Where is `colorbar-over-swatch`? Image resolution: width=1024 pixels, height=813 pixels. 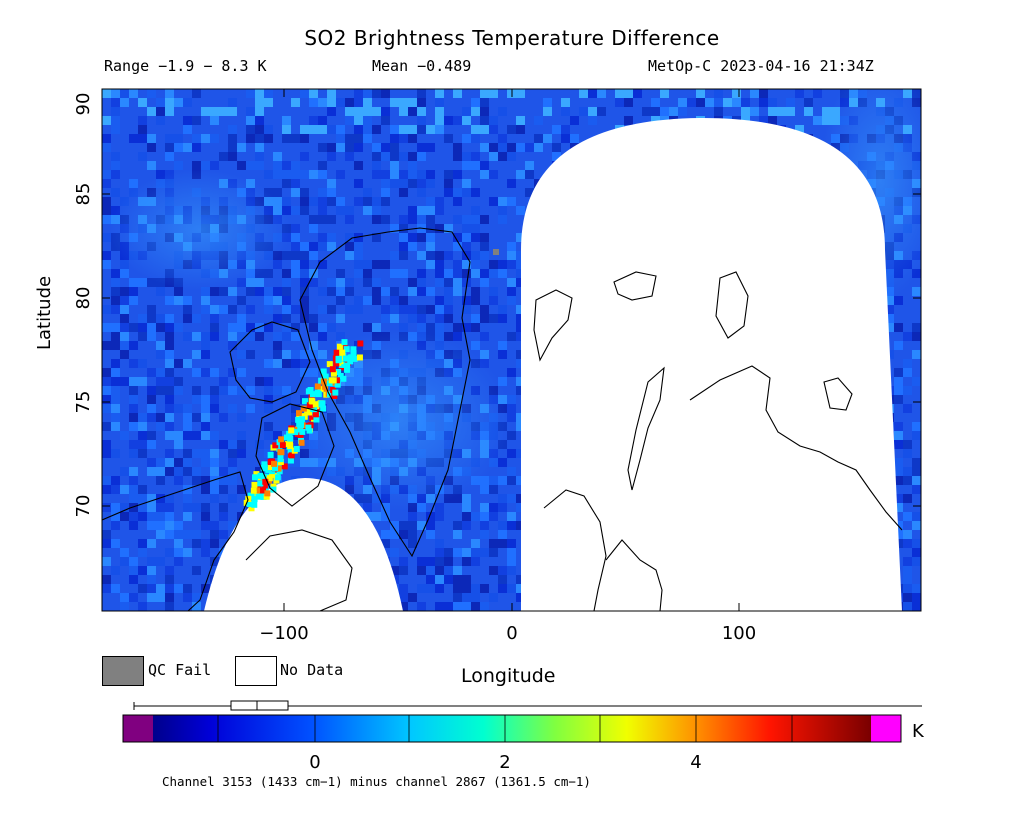 colorbar-over-swatch is located at coordinates (886, 728).